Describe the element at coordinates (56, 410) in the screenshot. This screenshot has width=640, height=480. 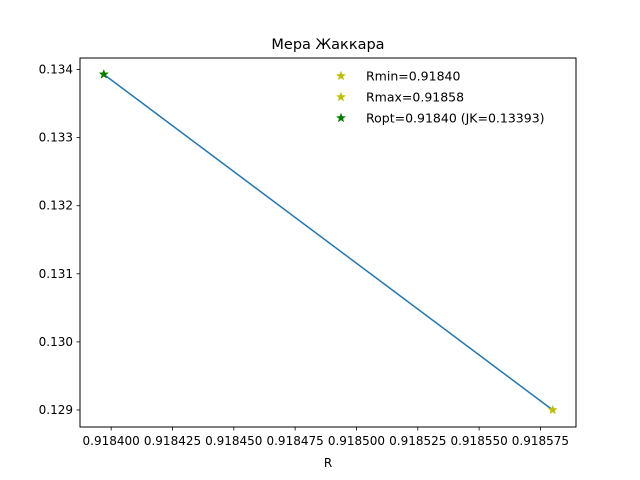
I see `y-tick-label: 0.129` at that location.